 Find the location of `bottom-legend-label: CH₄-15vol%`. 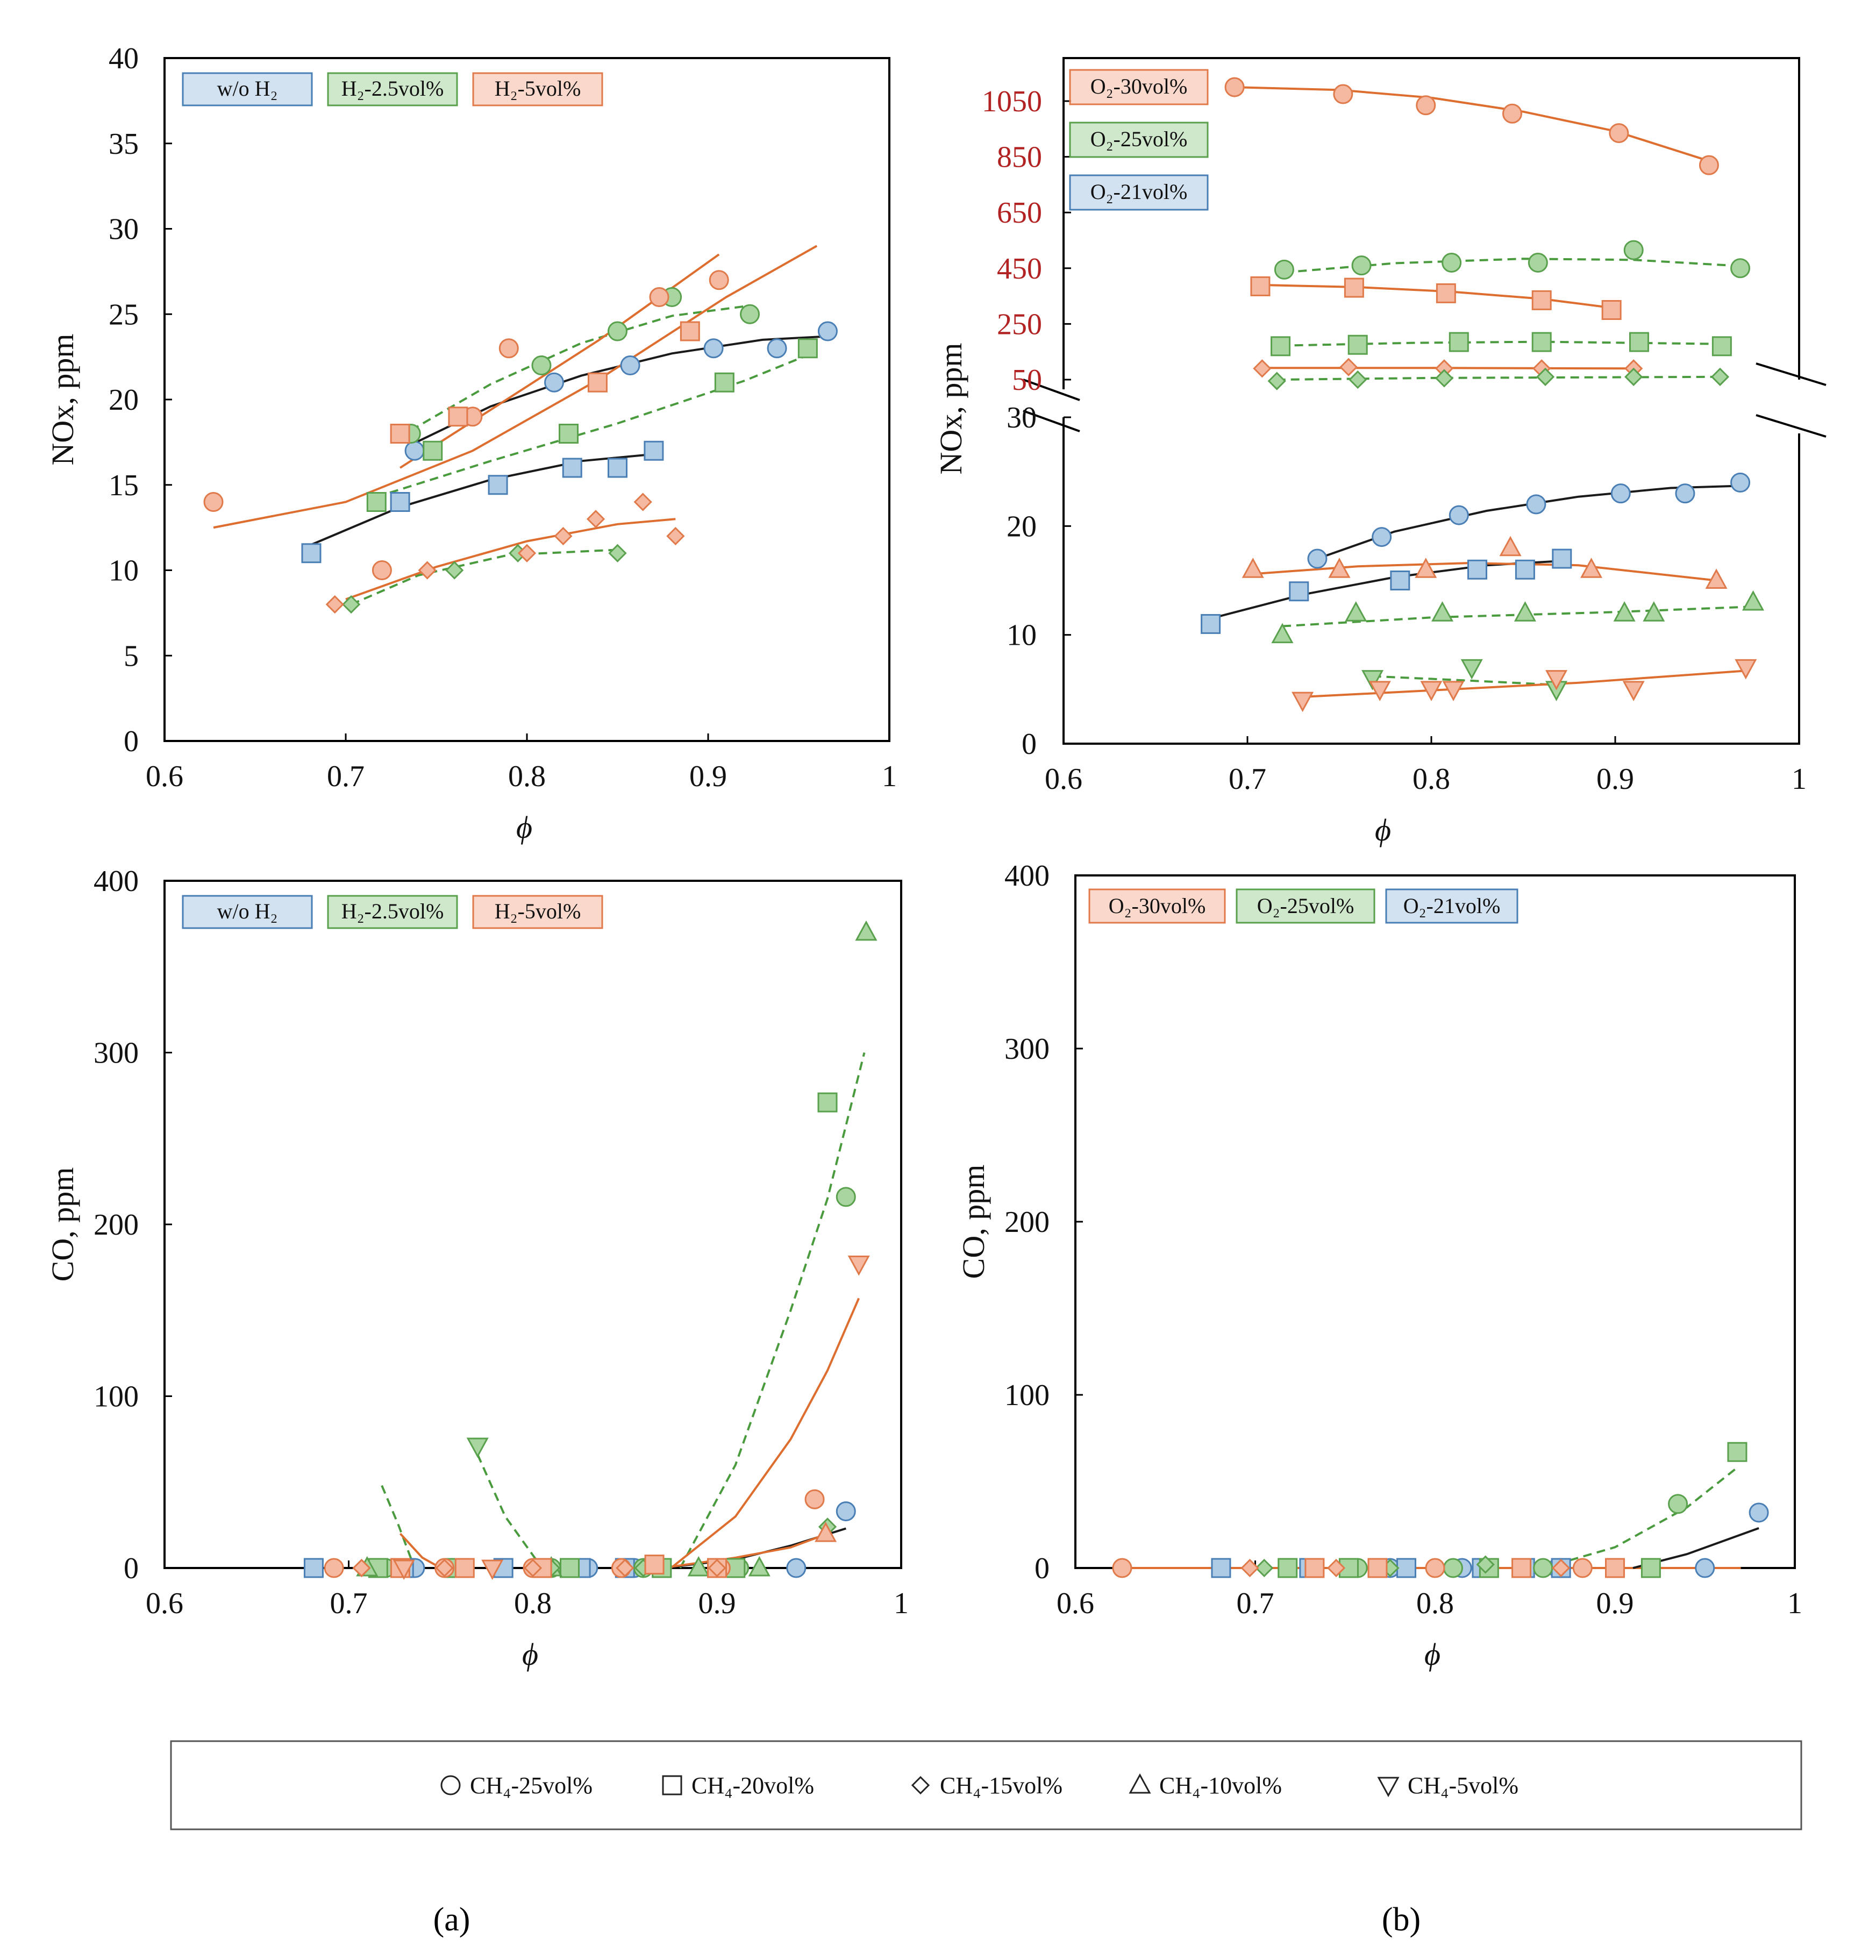

bottom-legend-label: CH₄-15vol% is located at coordinates (1001, 1786).